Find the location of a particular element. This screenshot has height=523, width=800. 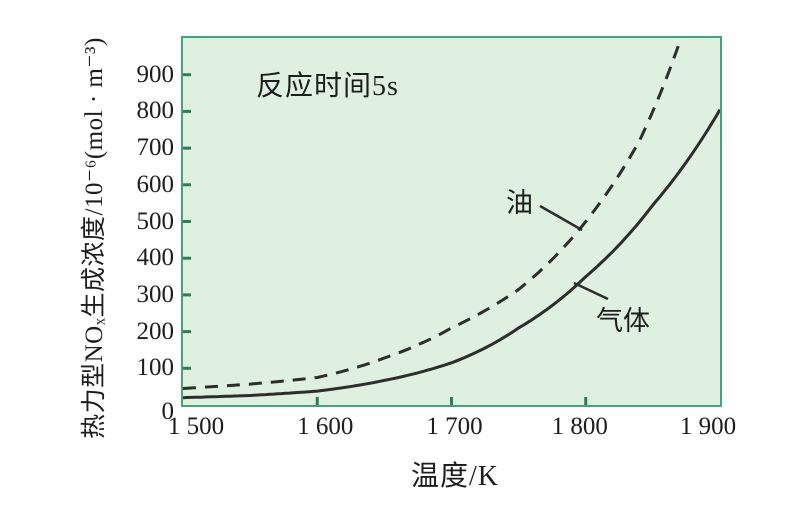

y-tick-label: 100 is located at coordinates (155, 368).